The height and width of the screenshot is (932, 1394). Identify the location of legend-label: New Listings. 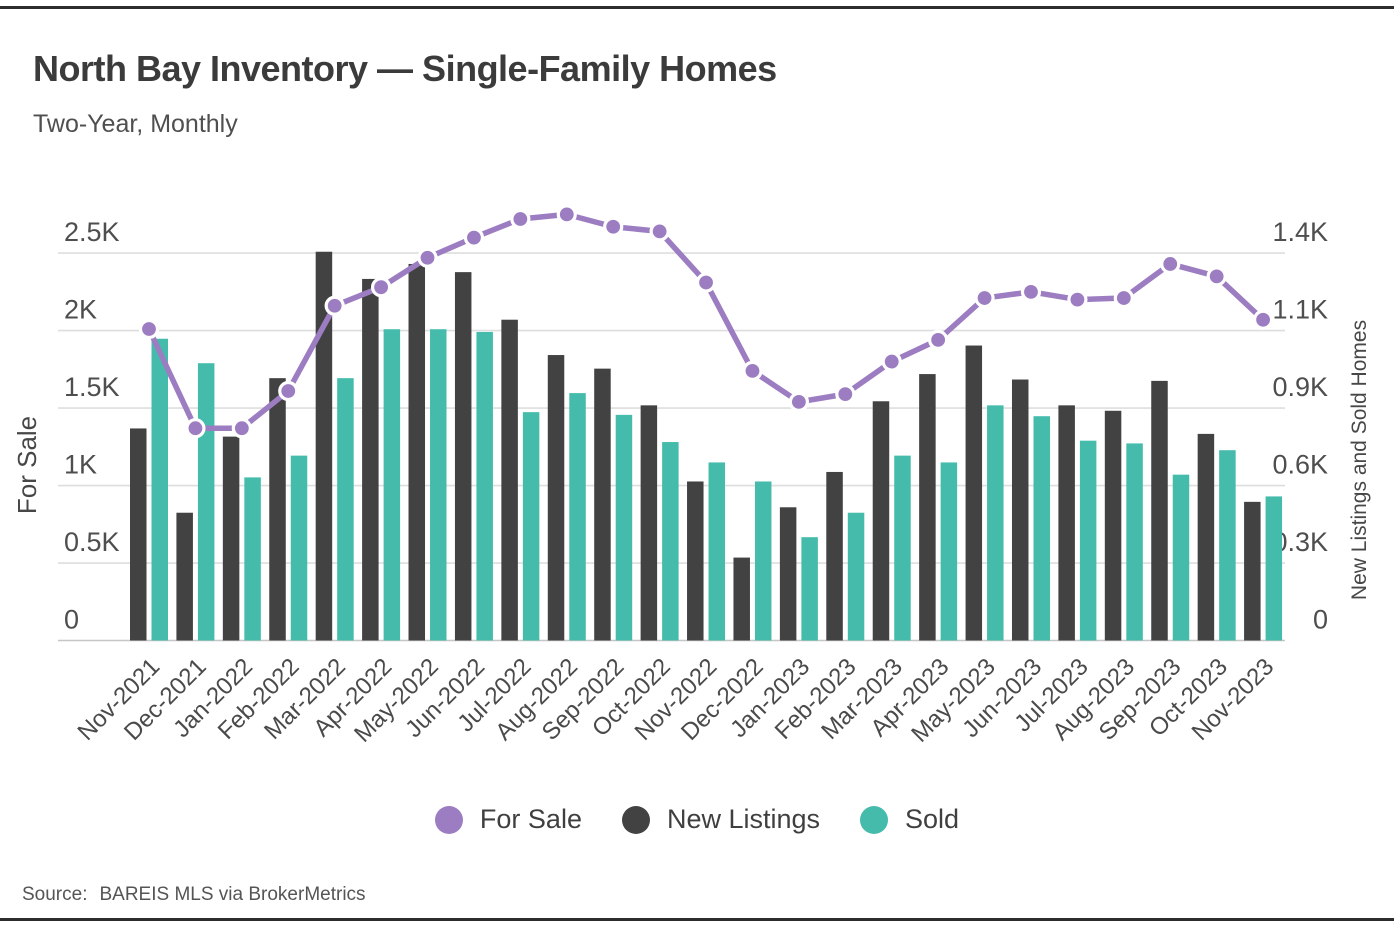
(743, 819).